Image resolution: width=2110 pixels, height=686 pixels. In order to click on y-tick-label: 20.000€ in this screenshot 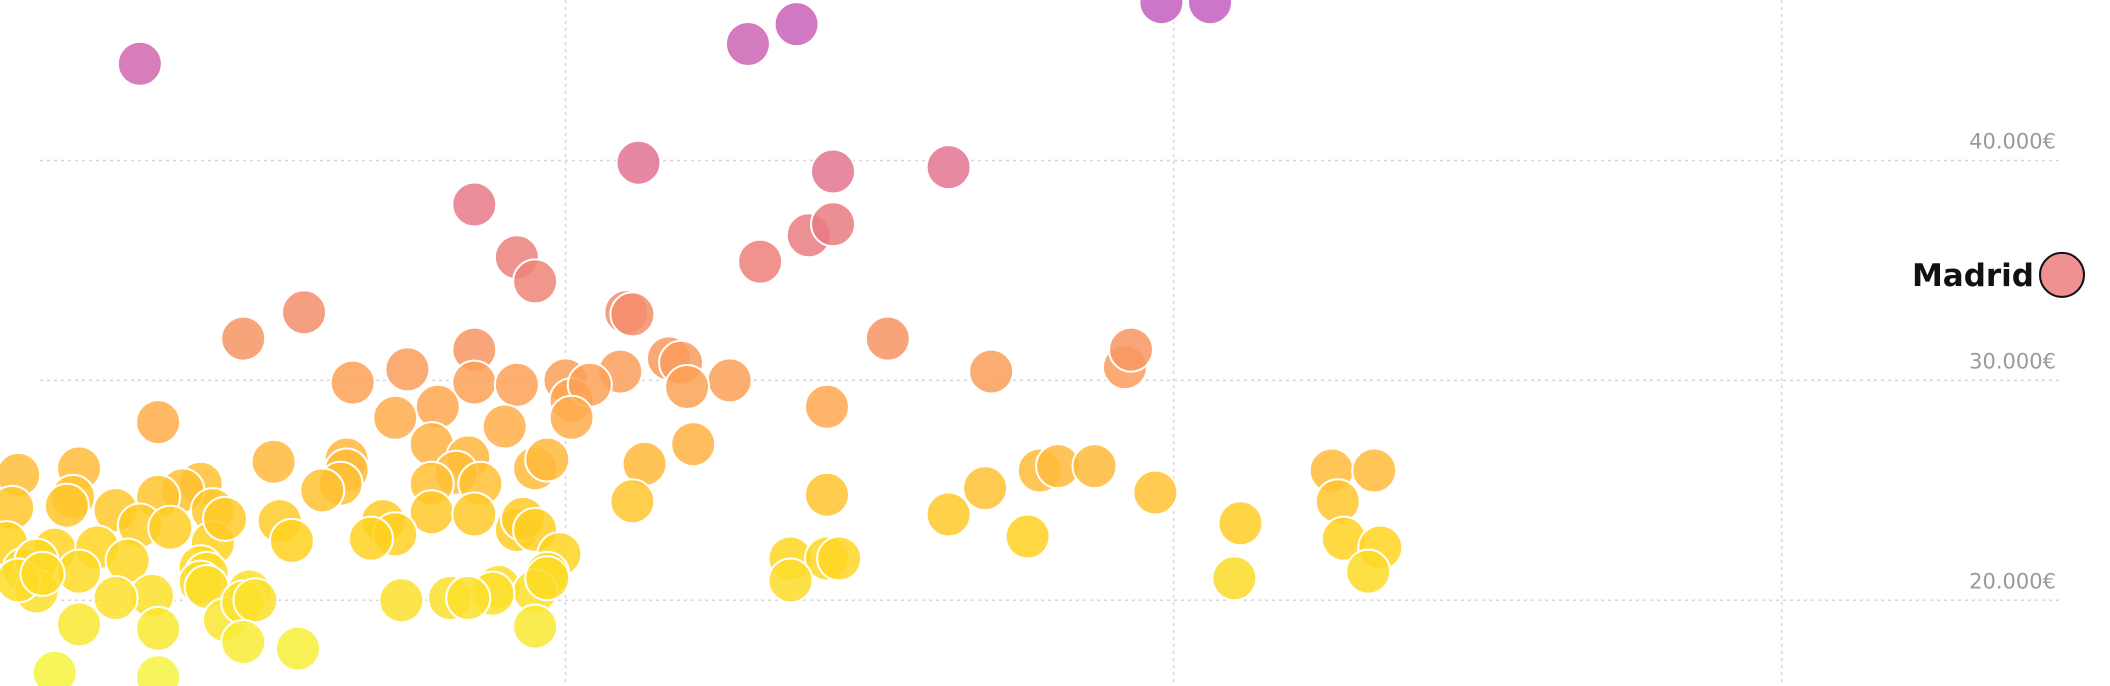, I will do `click(2012, 581)`.